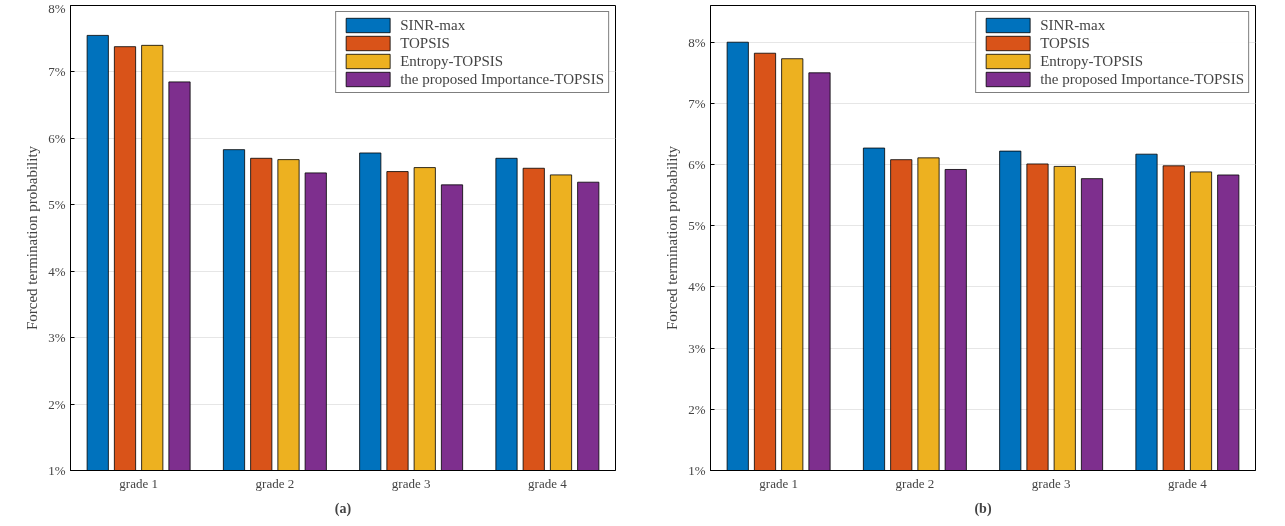 The width and height of the screenshot is (1285, 526). Describe the element at coordinates (343, 508) in the screenshot. I see `text: (a)` at that location.